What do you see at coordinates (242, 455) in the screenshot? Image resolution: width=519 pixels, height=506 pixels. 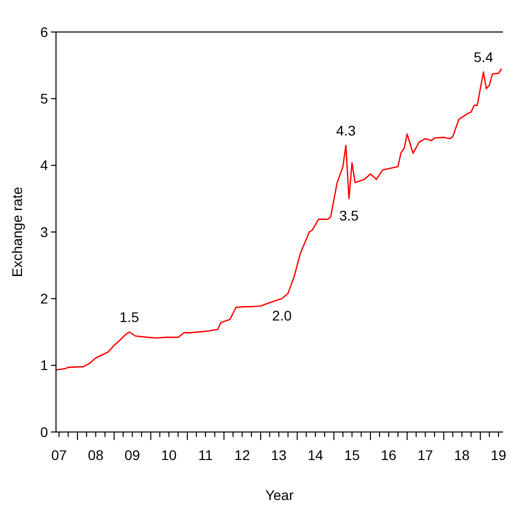 I see `x-tick-label: 12` at bounding box center [242, 455].